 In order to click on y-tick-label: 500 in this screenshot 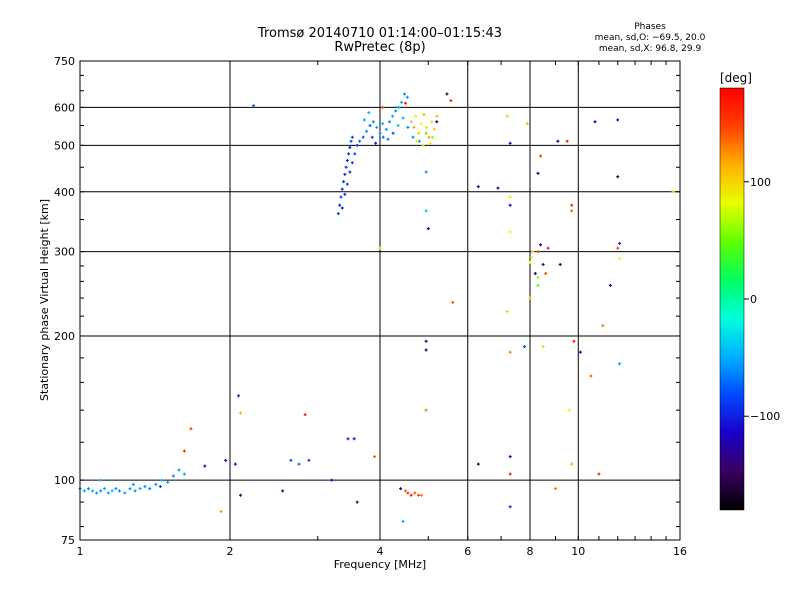, I will do `click(64, 145)`.